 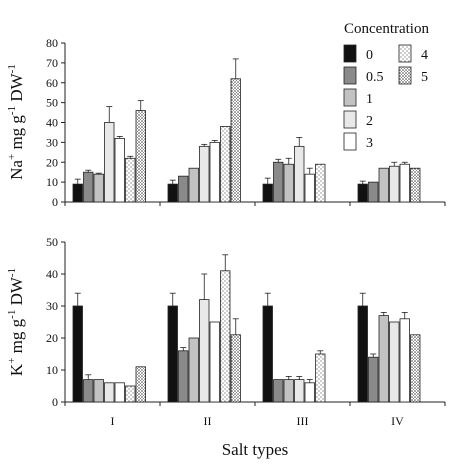 I want to click on legend-label-3: 3, so click(x=369, y=143).